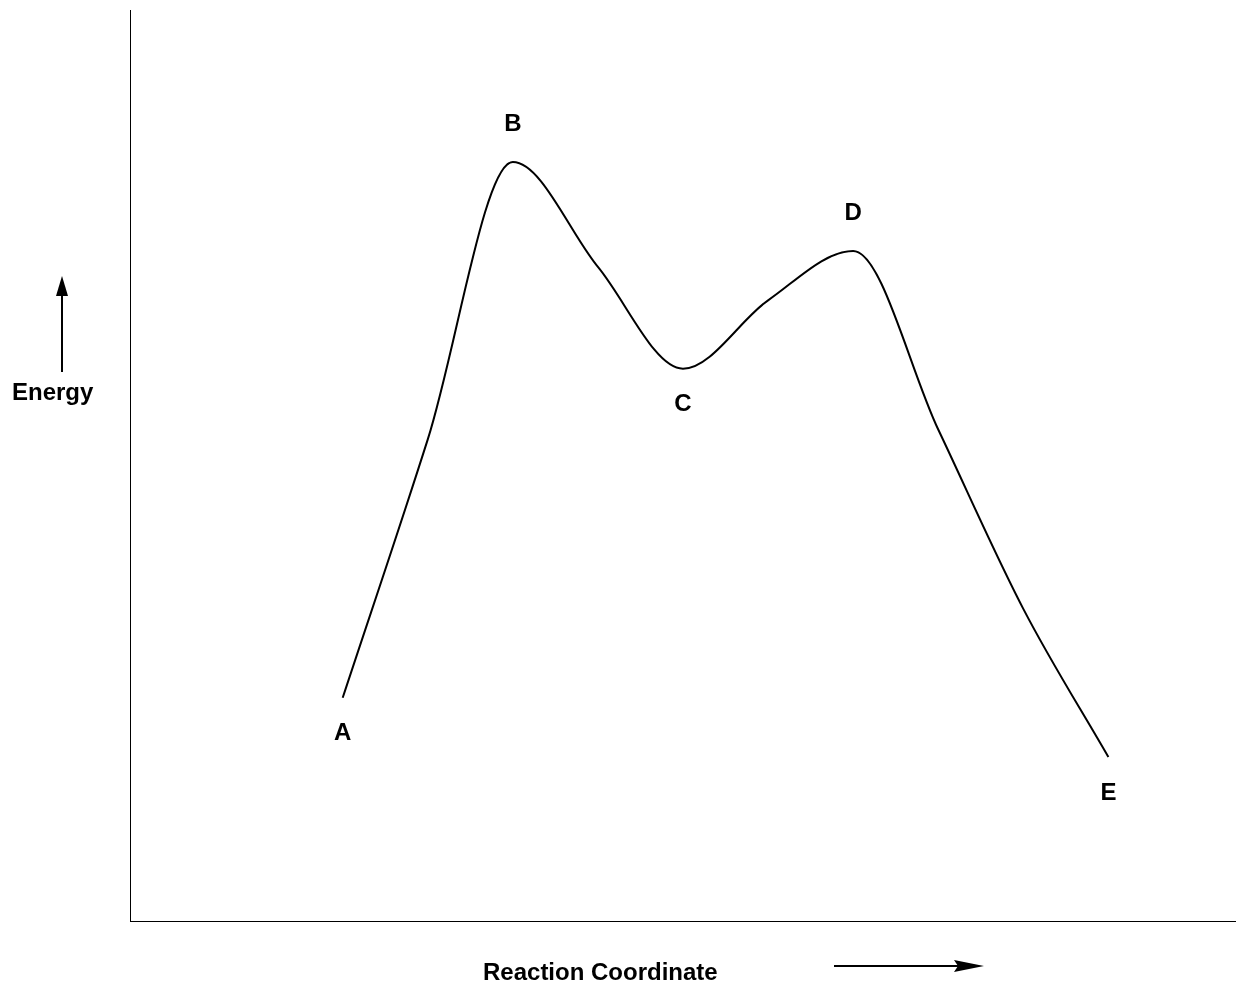  Describe the element at coordinates (53, 392) in the screenshot. I see `y-axis-title: Energy` at that location.